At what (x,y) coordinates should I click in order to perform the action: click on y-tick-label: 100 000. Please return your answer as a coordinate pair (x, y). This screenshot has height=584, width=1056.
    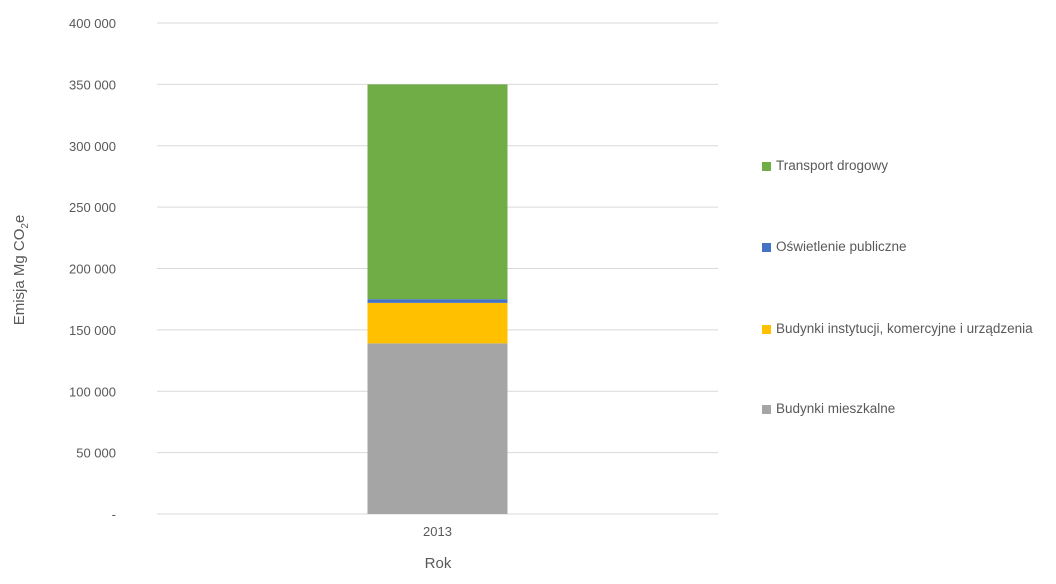
    Looking at the image, I should click on (92, 391).